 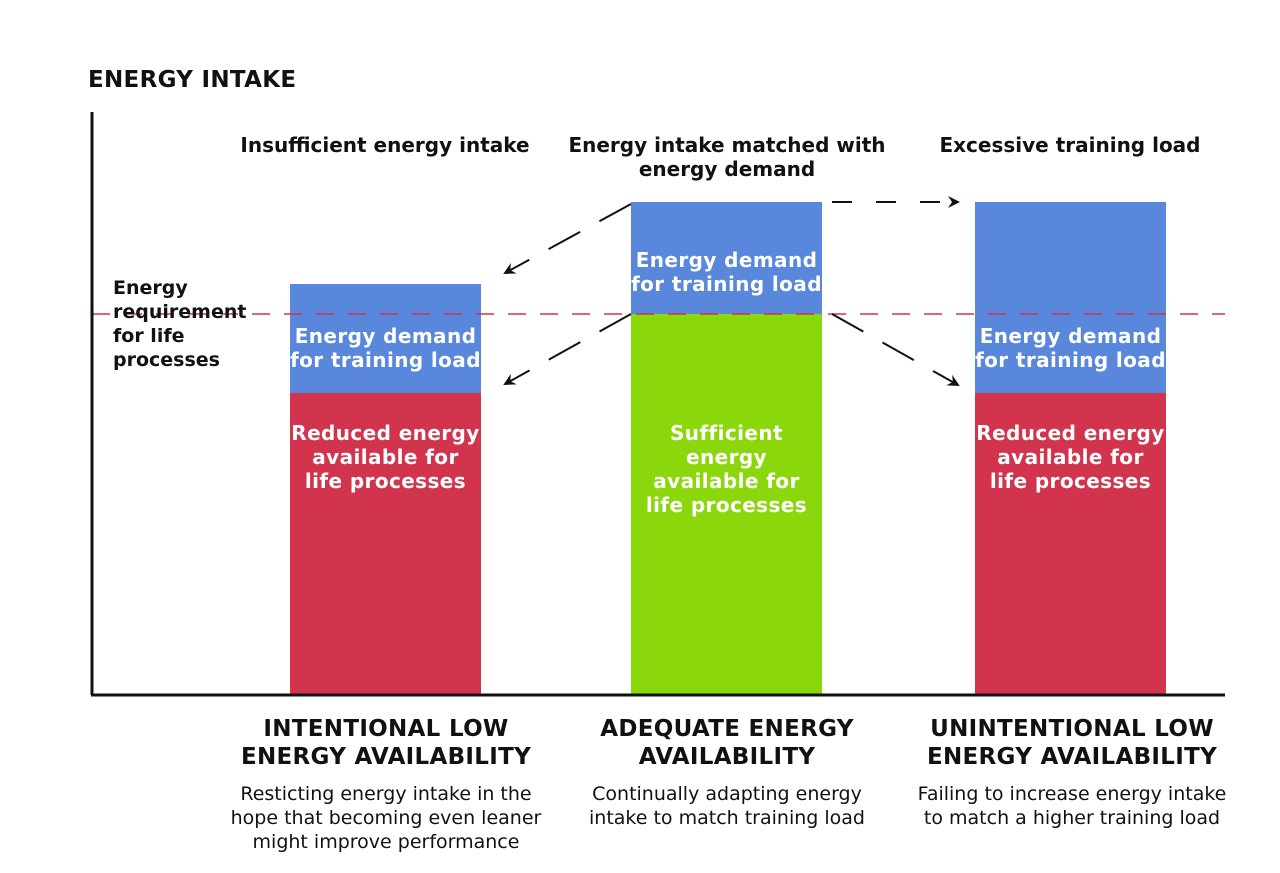 What do you see at coordinates (895, 349) in the screenshot?
I see `arrow-to-col3-bottom` at bounding box center [895, 349].